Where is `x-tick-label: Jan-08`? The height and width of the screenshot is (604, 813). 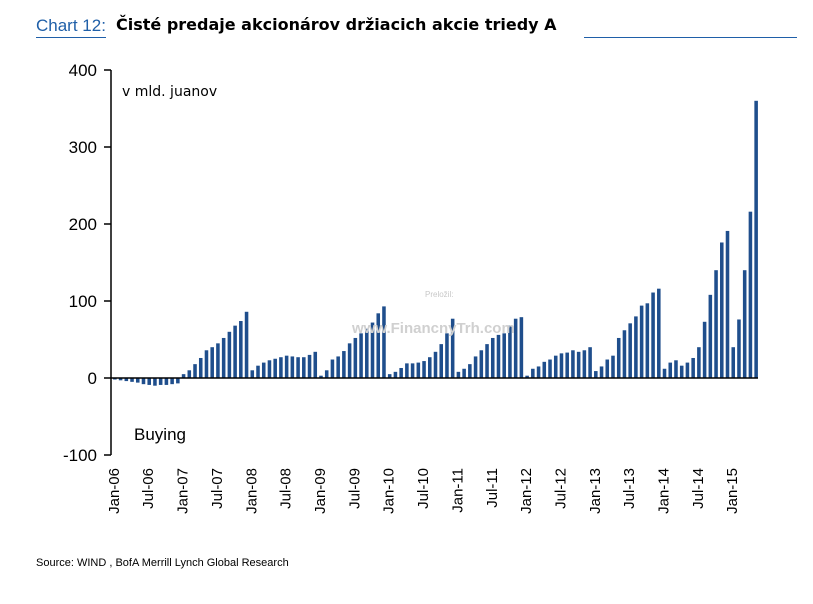 x-tick-label: Jan-08 is located at coordinates (251, 491).